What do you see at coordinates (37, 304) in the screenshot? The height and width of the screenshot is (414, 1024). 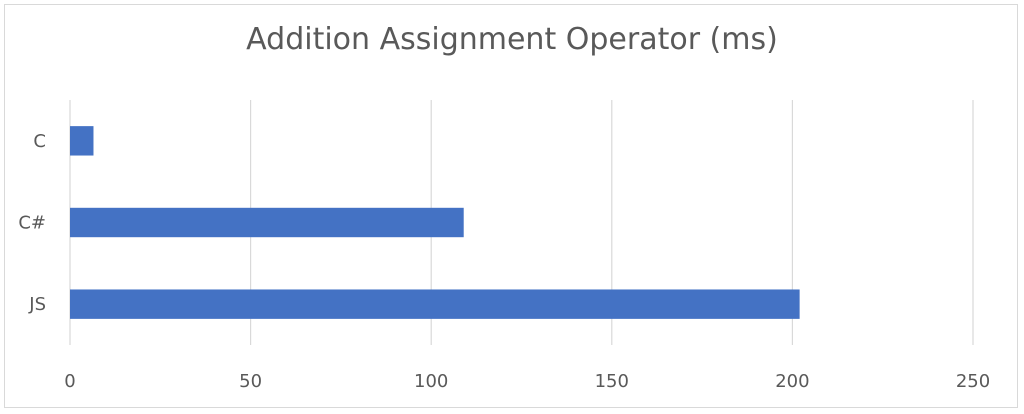 I see `category-label: JS` at bounding box center [37, 304].